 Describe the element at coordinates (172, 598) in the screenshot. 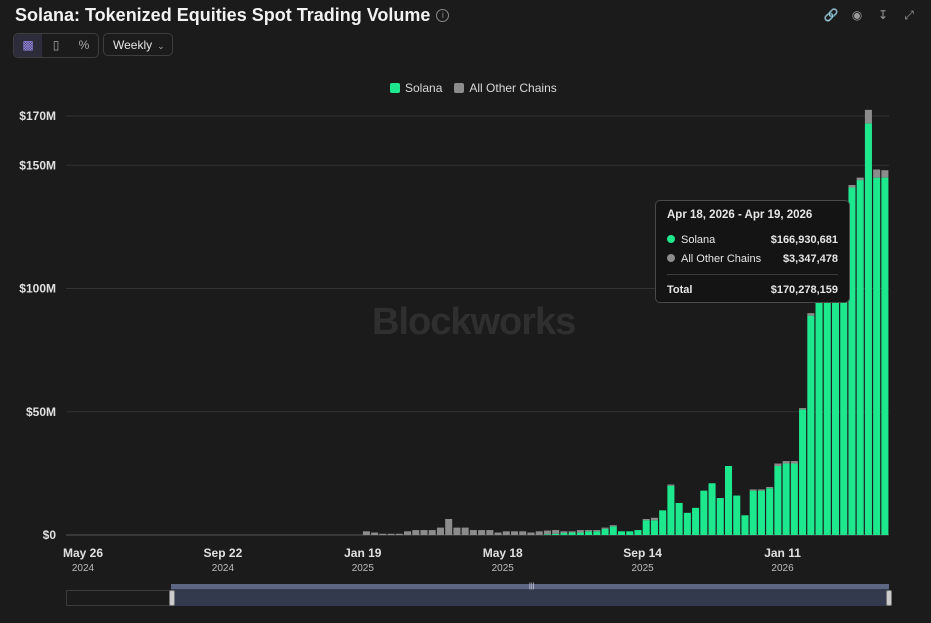

I see `brush-handle-left` at that location.